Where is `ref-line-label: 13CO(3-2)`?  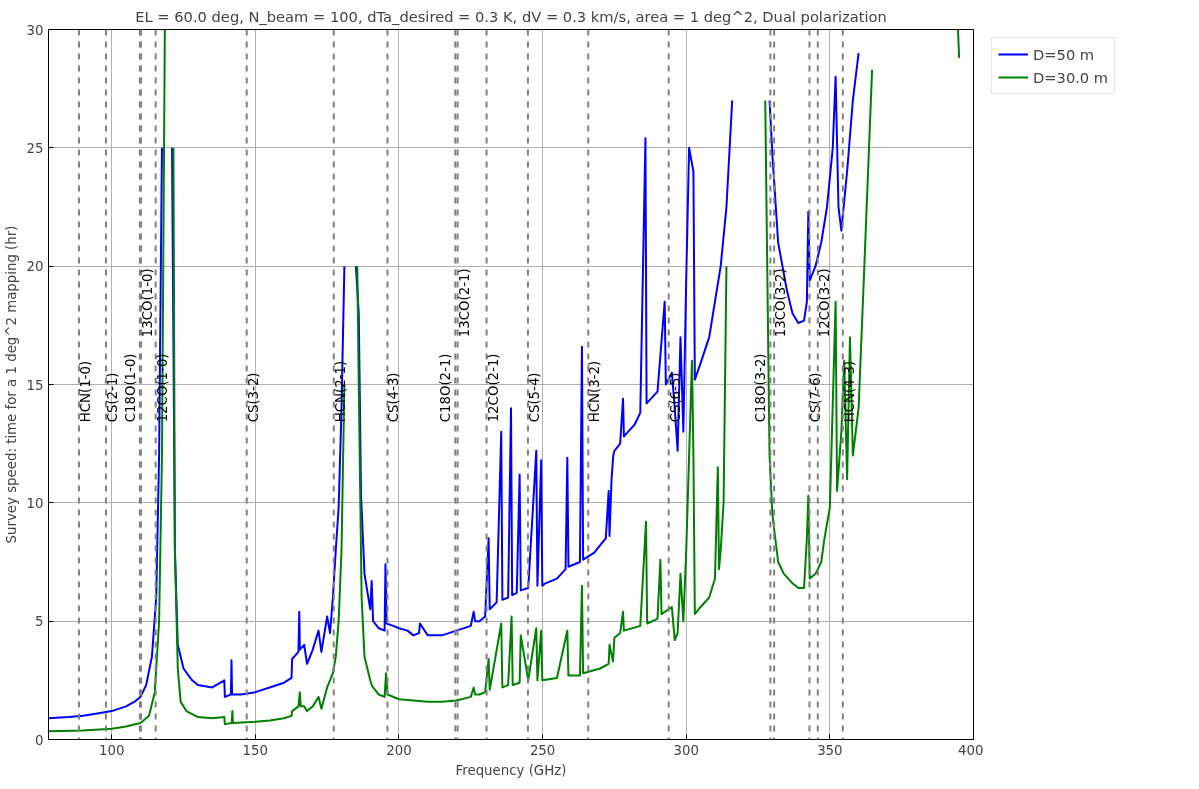
ref-line-label: 13CO(3-2) is located at coordinates (781, 303).